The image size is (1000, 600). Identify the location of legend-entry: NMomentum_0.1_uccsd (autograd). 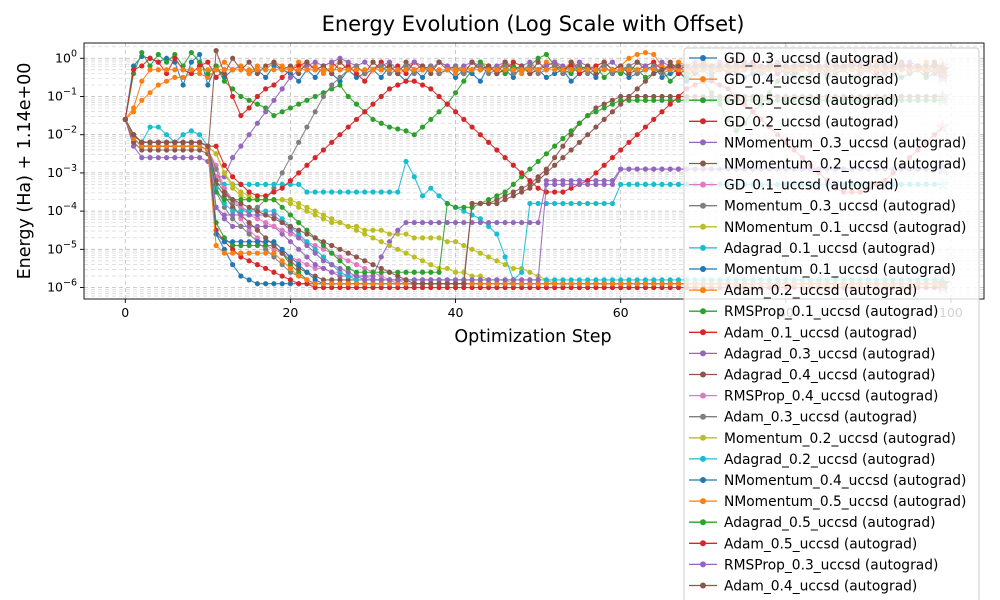
(827, 228).